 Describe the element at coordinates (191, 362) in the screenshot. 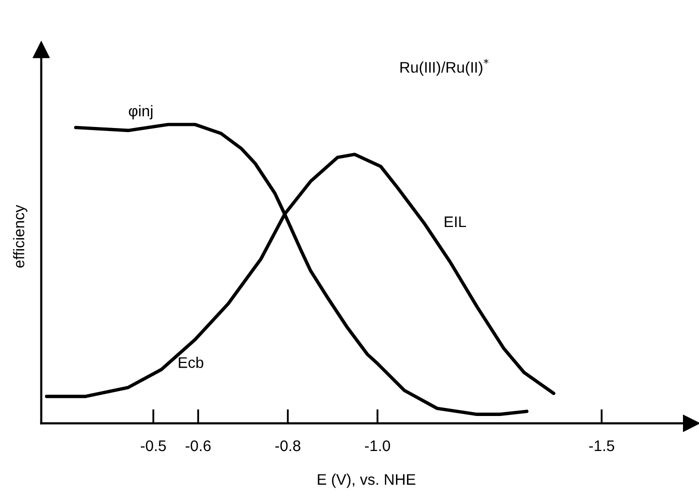

I see `annotation: Ecb` at that location.